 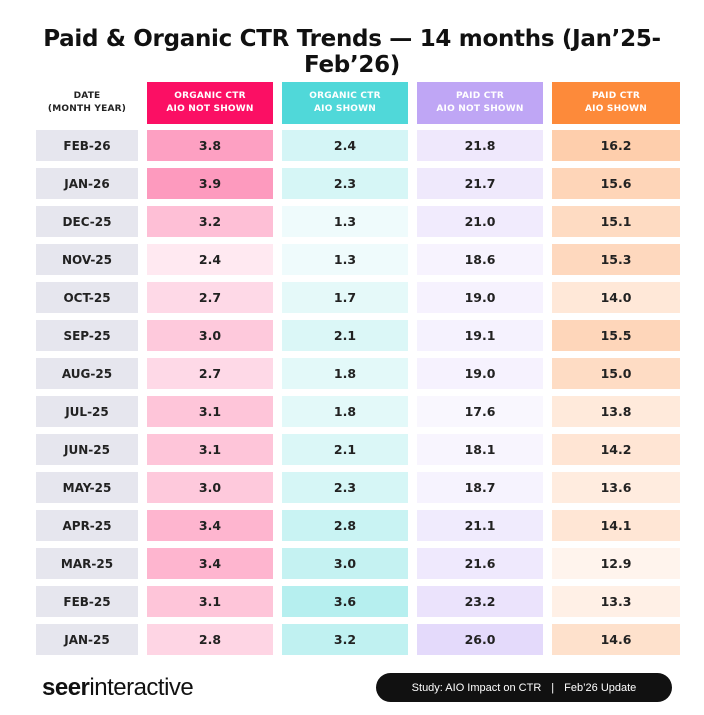 What do you see at coordinates (345, 145) in the screenshot?
I see `value-cell-organic-ctr-aio-shown: 2.4` at bounding box center [345, 145].